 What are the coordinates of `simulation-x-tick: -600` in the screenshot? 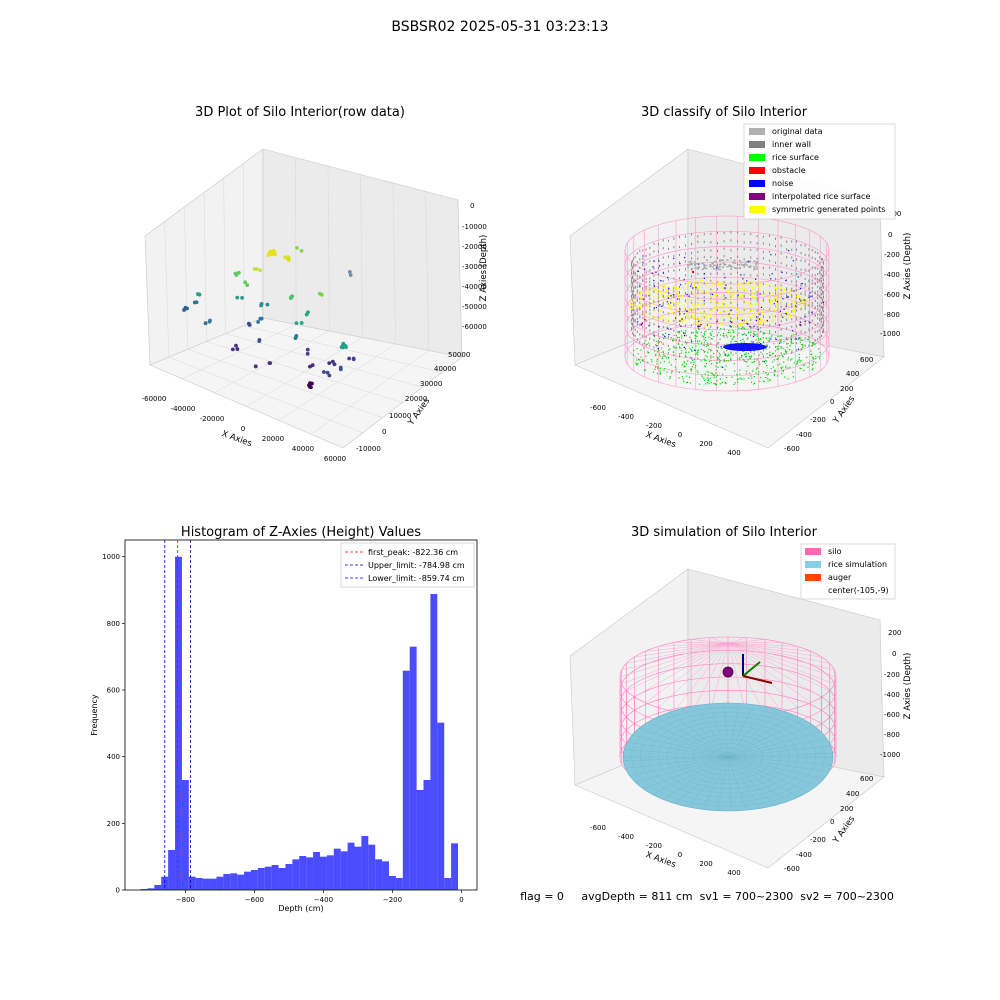 It's located at (598, 828).